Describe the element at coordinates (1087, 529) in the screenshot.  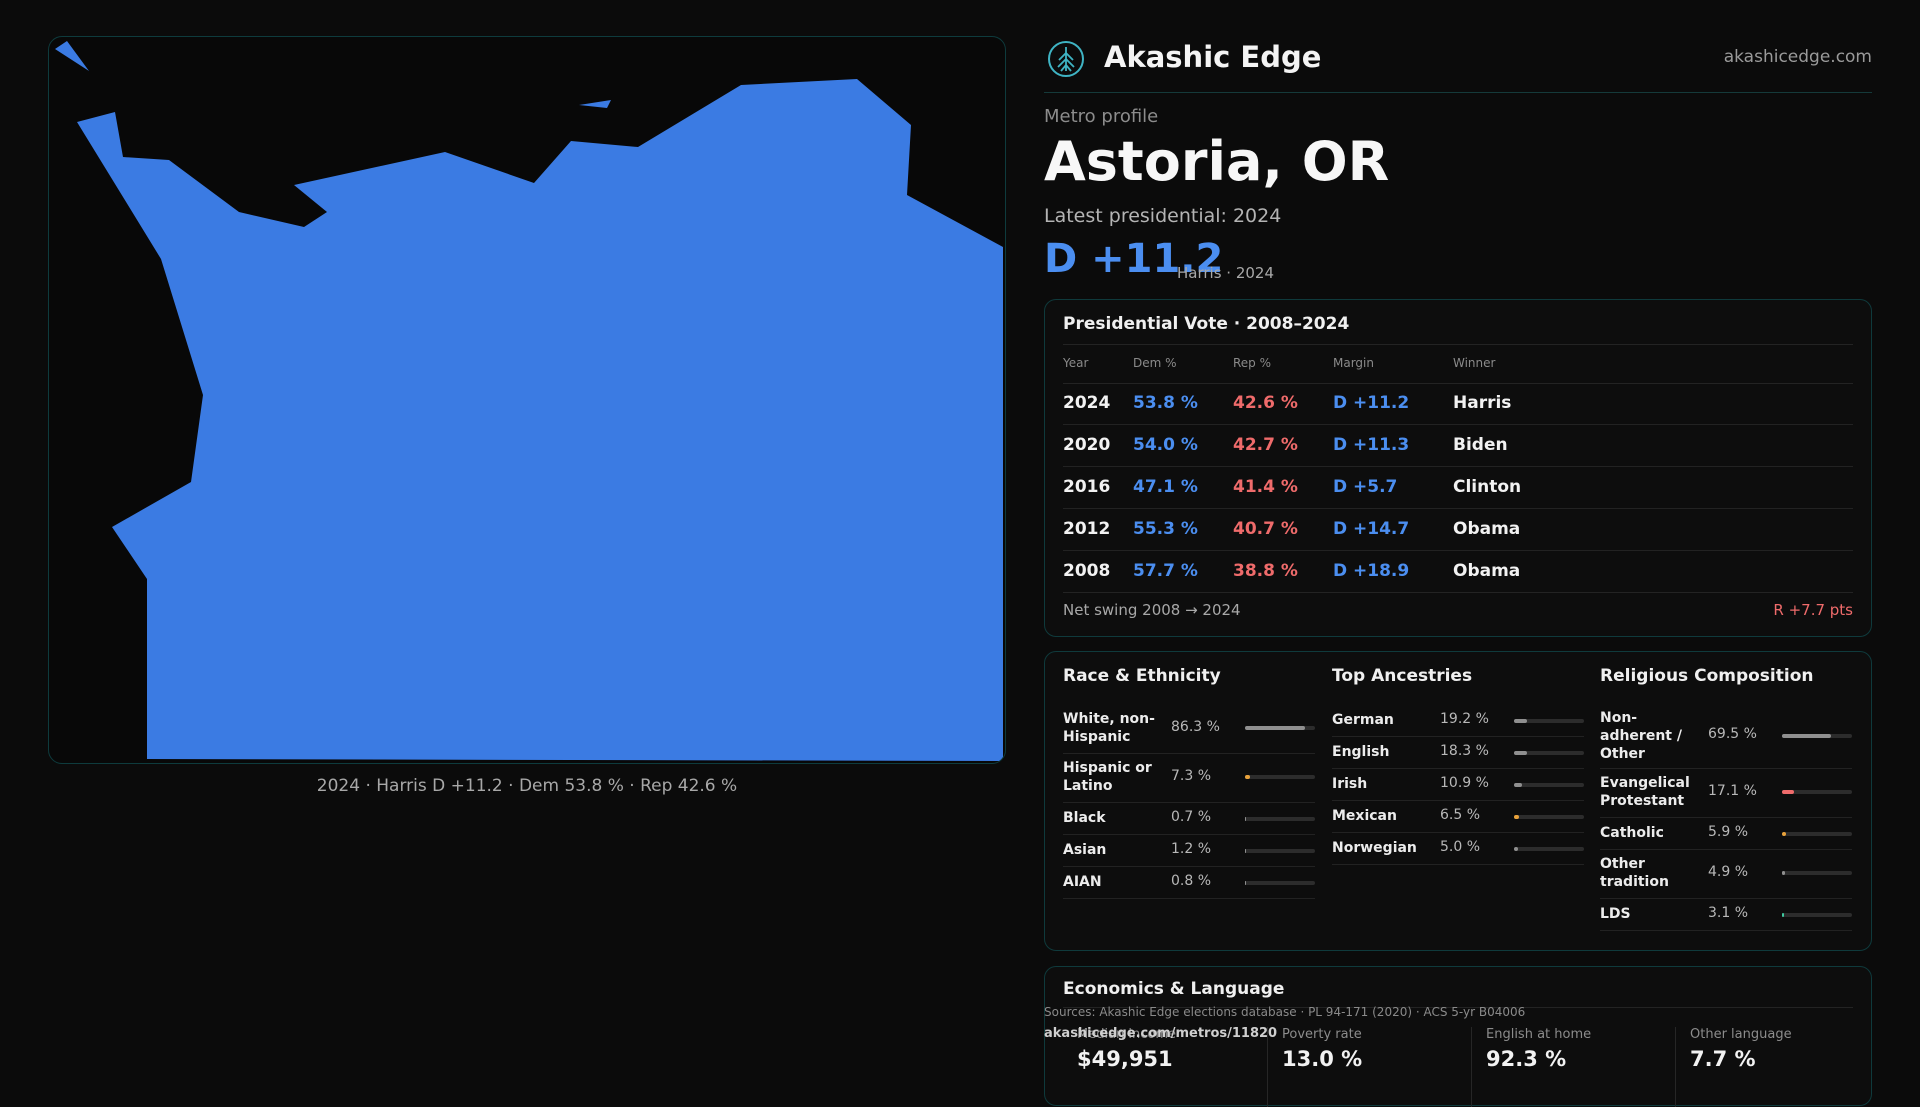
I see `cell-year: 2012` at that location.